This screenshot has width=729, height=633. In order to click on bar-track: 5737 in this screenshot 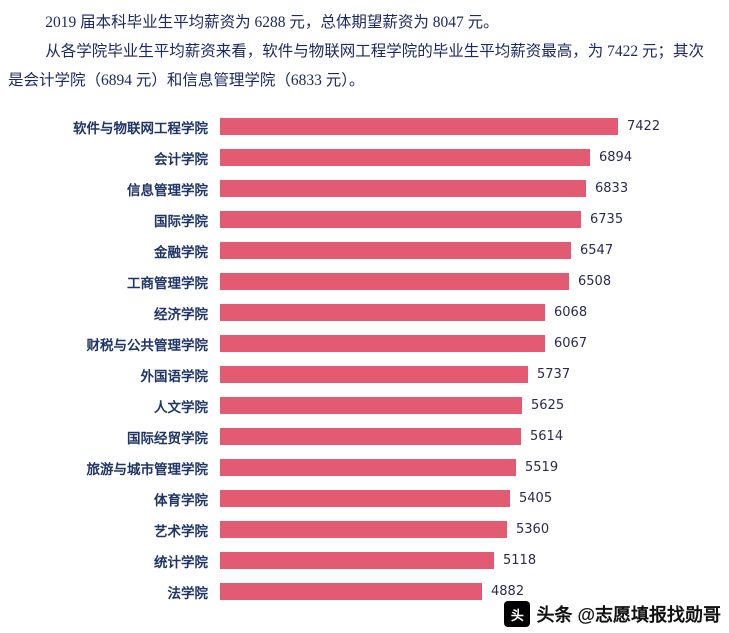, I will do `click(474, 374)`.